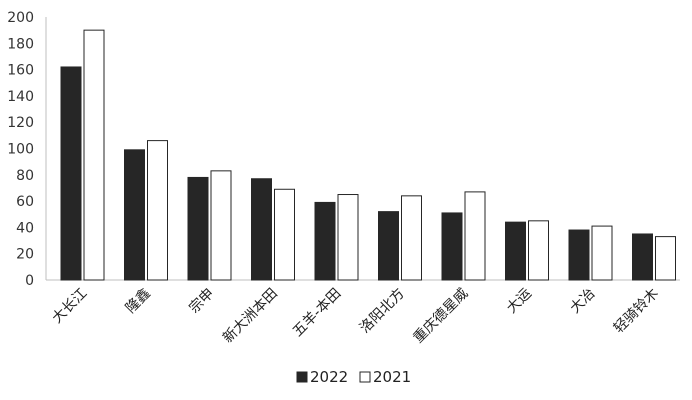  What do you see at coordinates (317, 313) in the screenshot?
I see `category-label: 五羊-本田` at bounding box center [317, 313].